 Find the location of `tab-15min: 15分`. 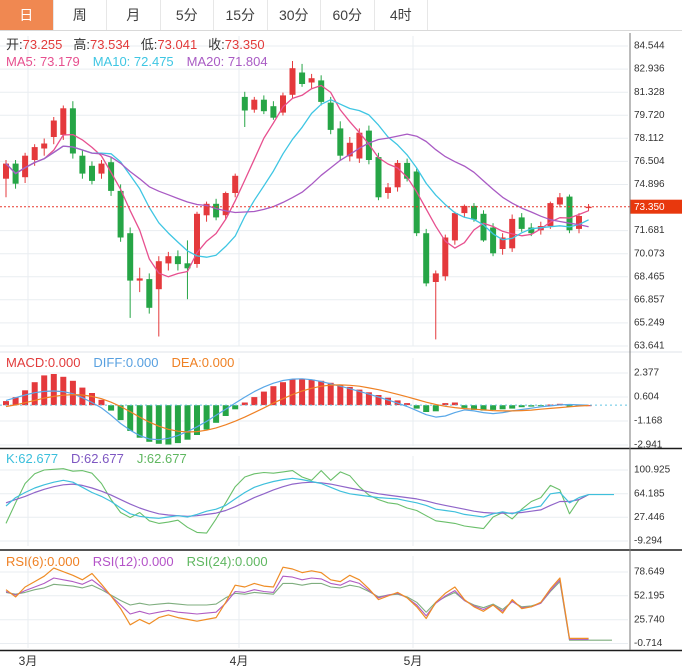

tab-15min: 15分 is located at coordinates (241, 15).